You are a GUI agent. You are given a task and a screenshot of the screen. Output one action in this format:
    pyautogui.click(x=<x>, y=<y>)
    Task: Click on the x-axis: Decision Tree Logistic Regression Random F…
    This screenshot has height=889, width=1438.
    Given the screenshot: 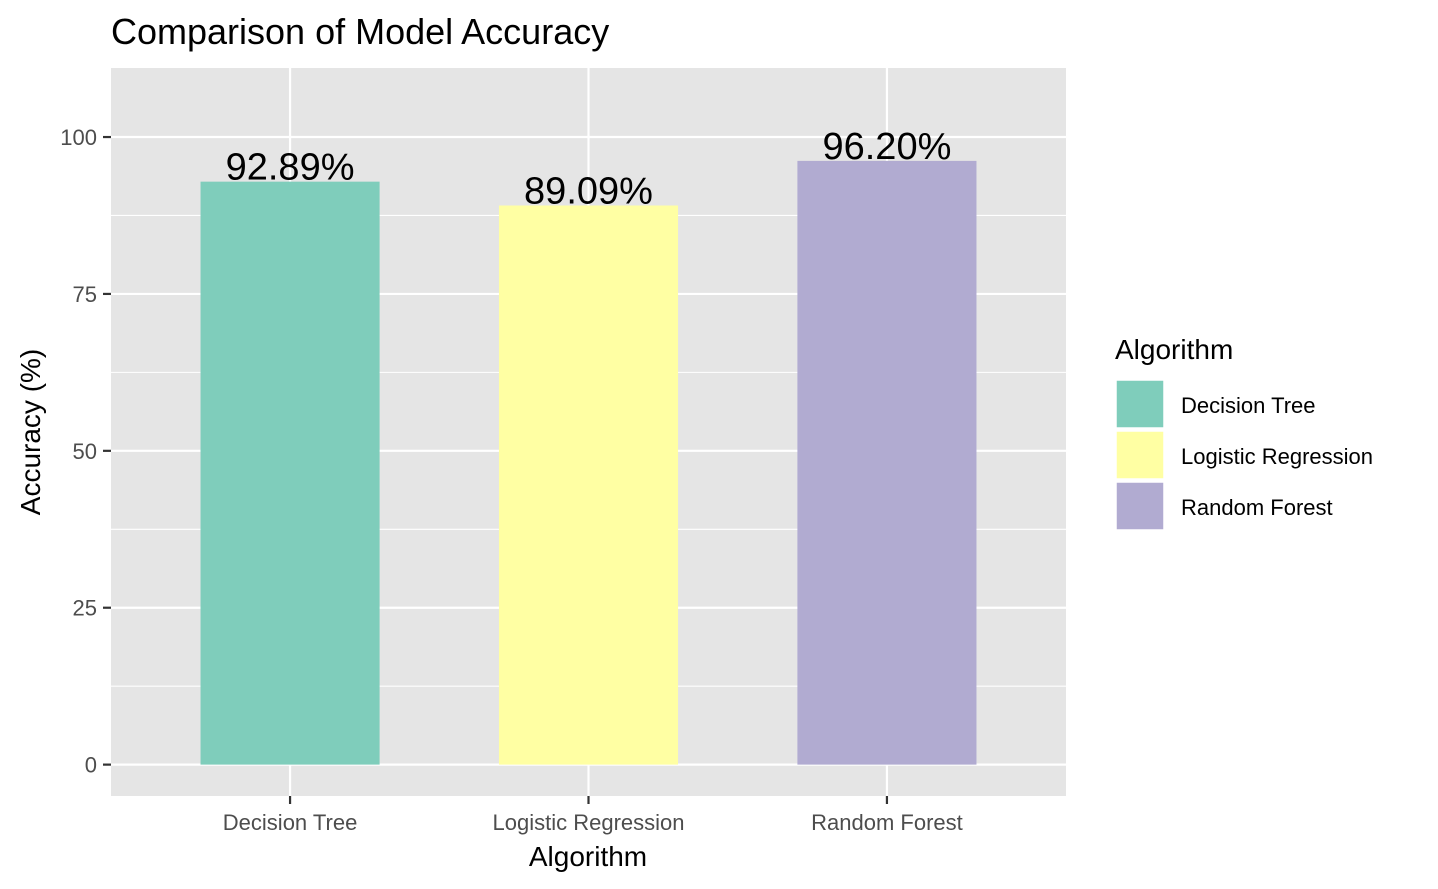 What is the action you would take?
    pyautogui.click(x=593, y=815)
    